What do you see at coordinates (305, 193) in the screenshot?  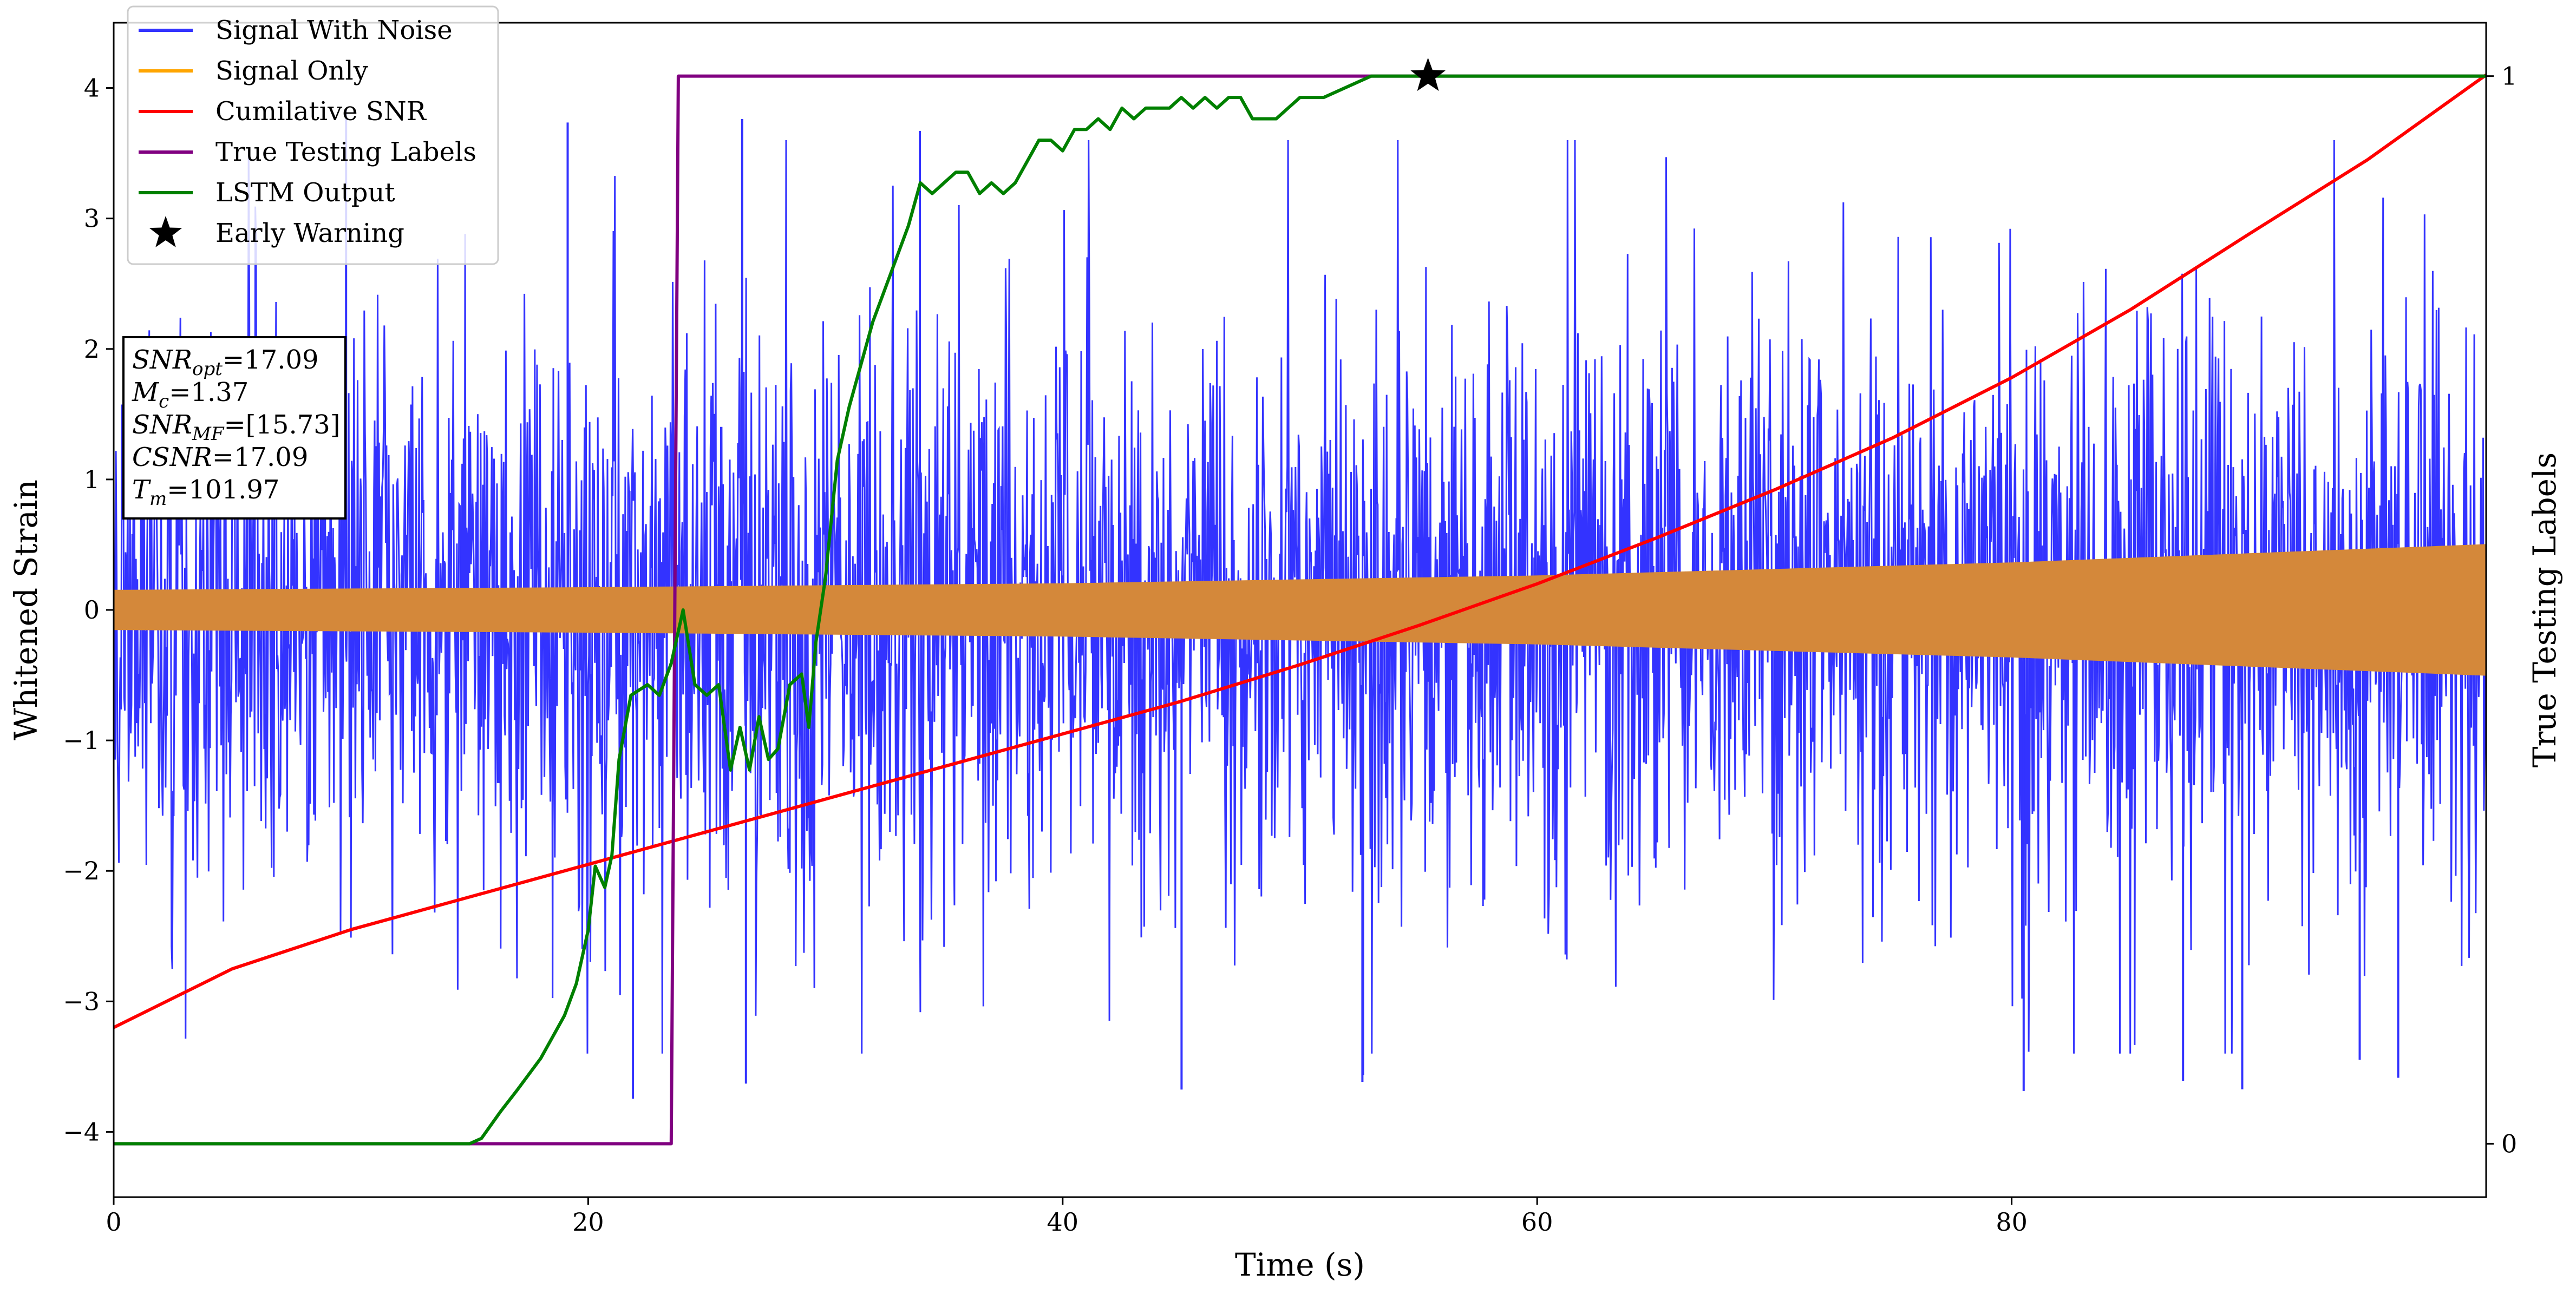 I see `legend-label: LSTM Output` at bounding box center [305, 193].